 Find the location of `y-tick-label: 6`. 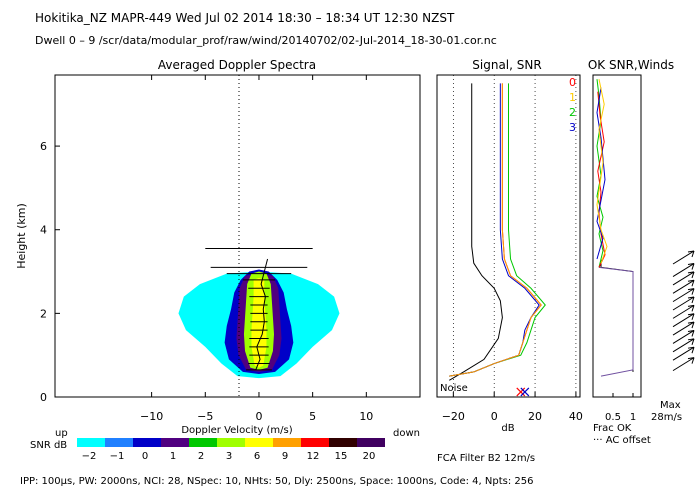

y-tick-label: 6 is located at coordinates (43, 146).